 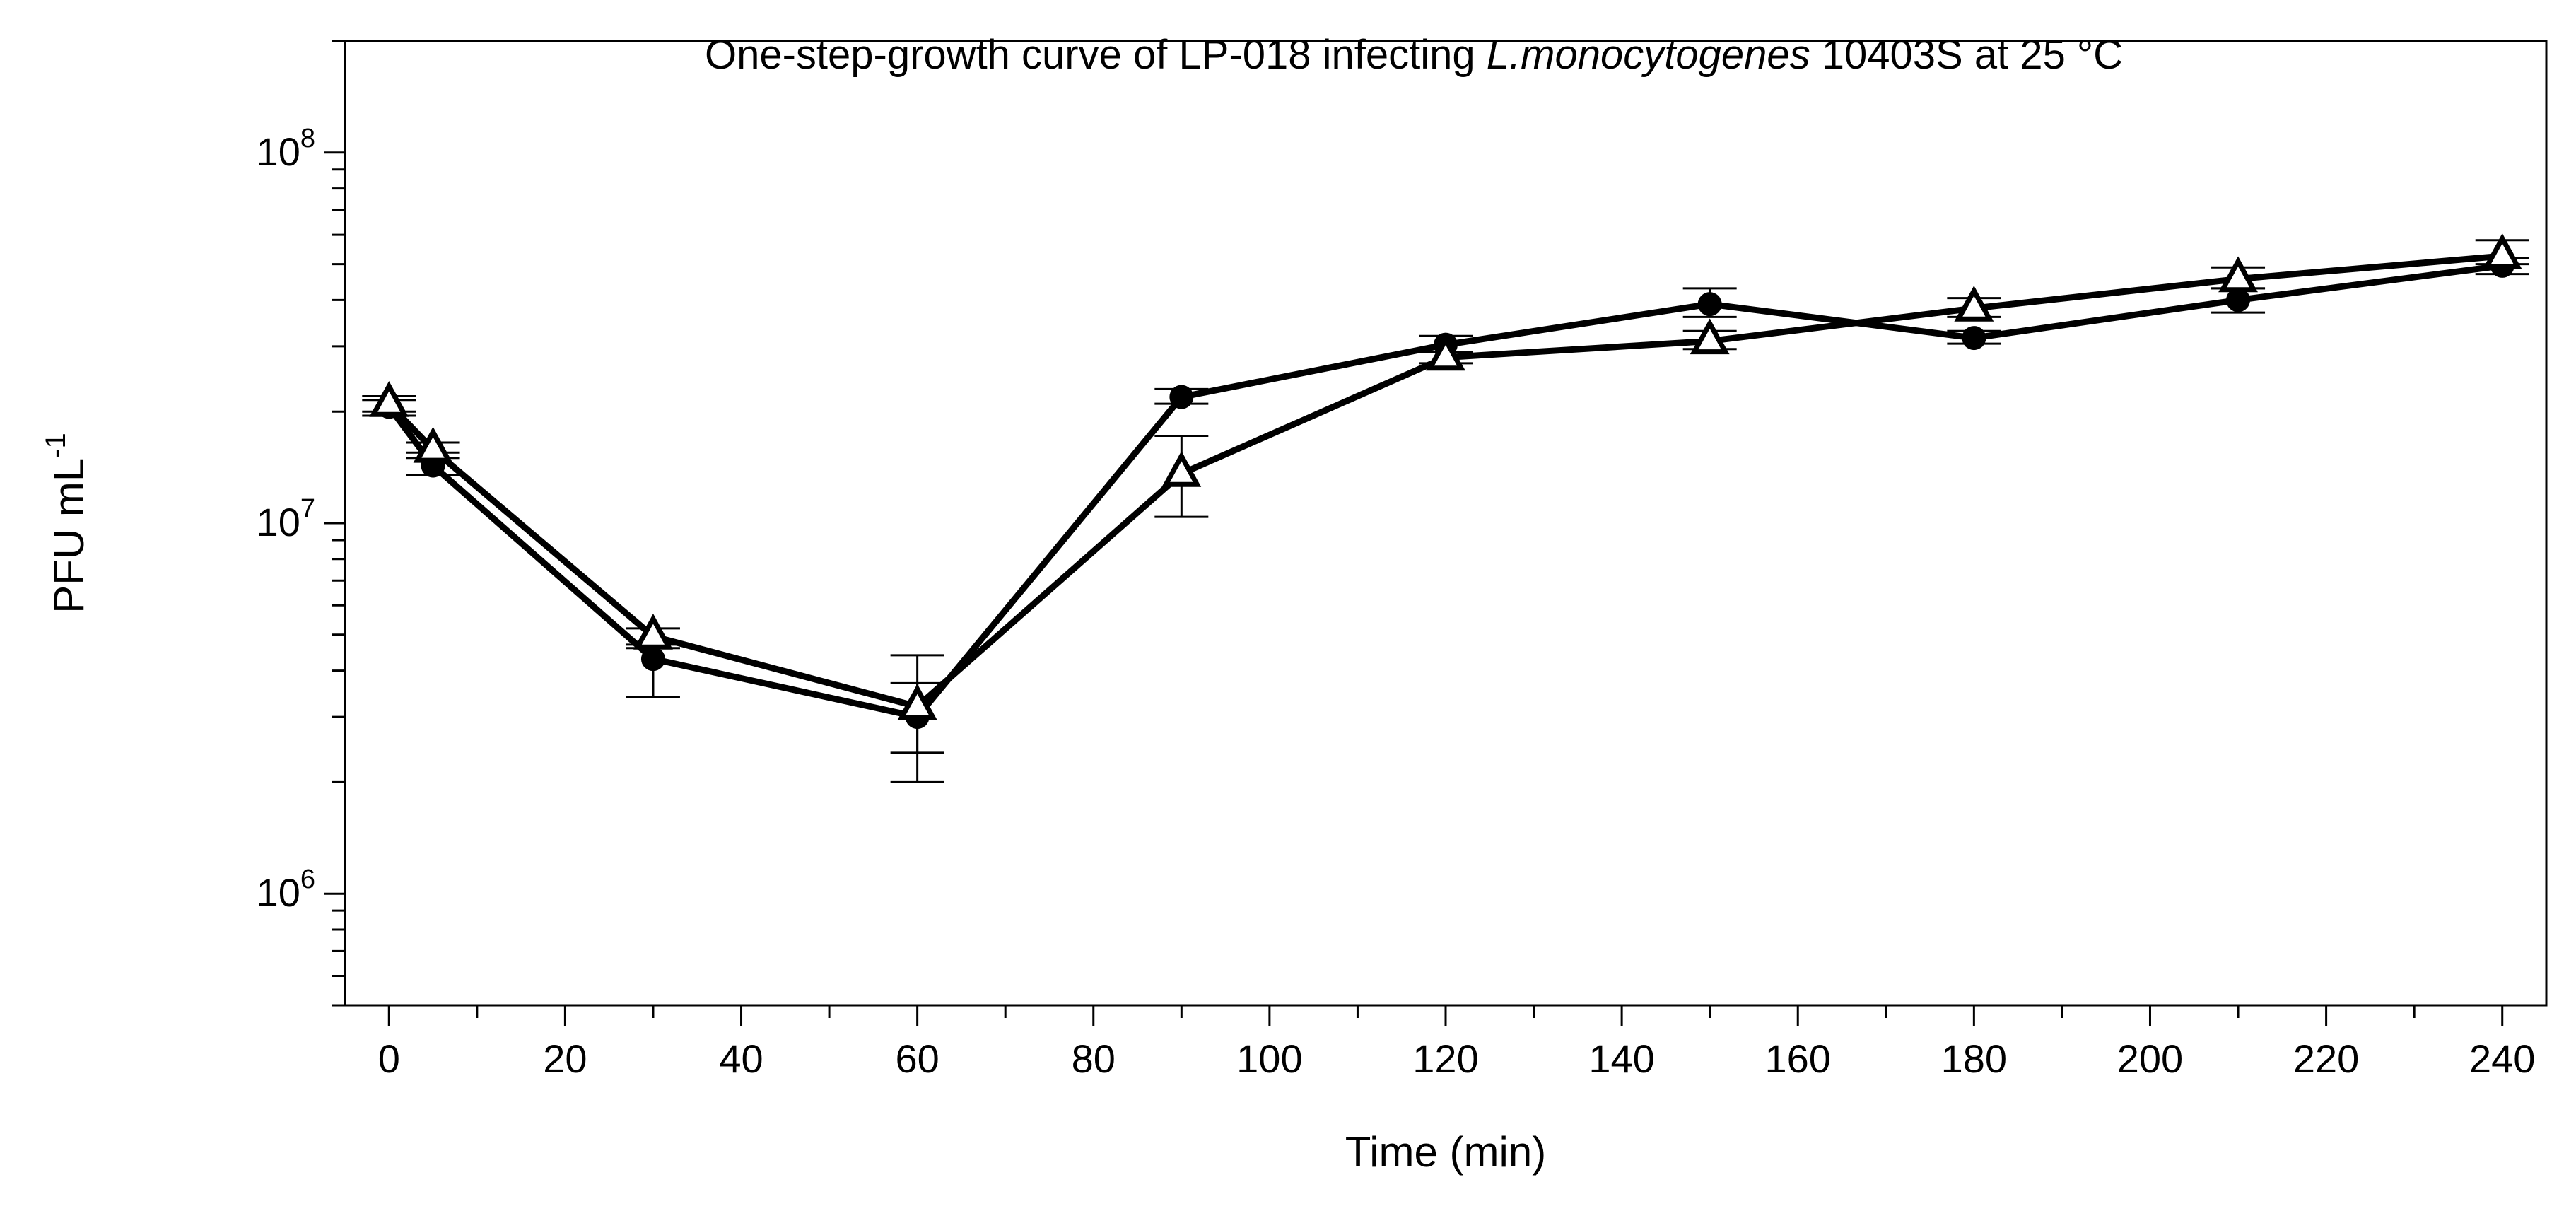 What do you see at coordinates (1798, 1058) in the screenshot?
I see `x-tick-label: 160` at bounding box center [1798, 1058].